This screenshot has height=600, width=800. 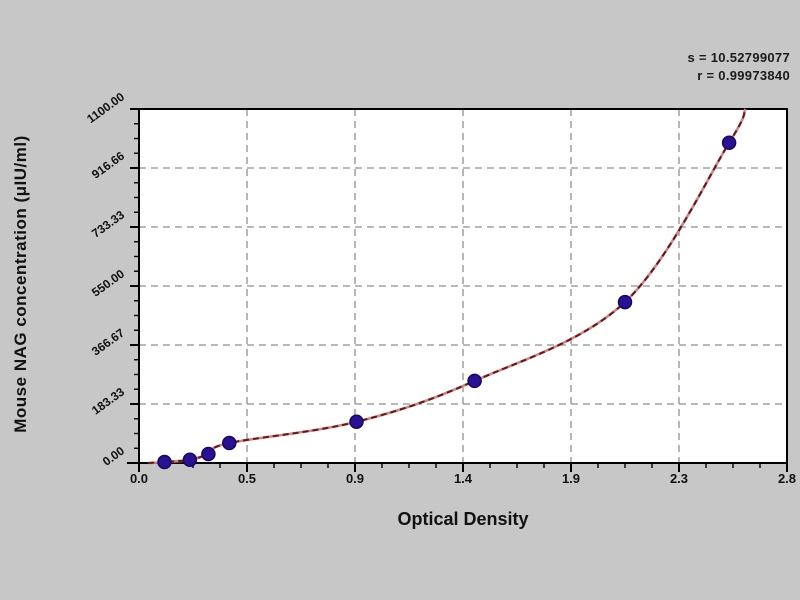 What do you see at coordinates (571, 478) in the screenshot?
I see `x-tick-label: 1.9` at bounding box center [571, 478].